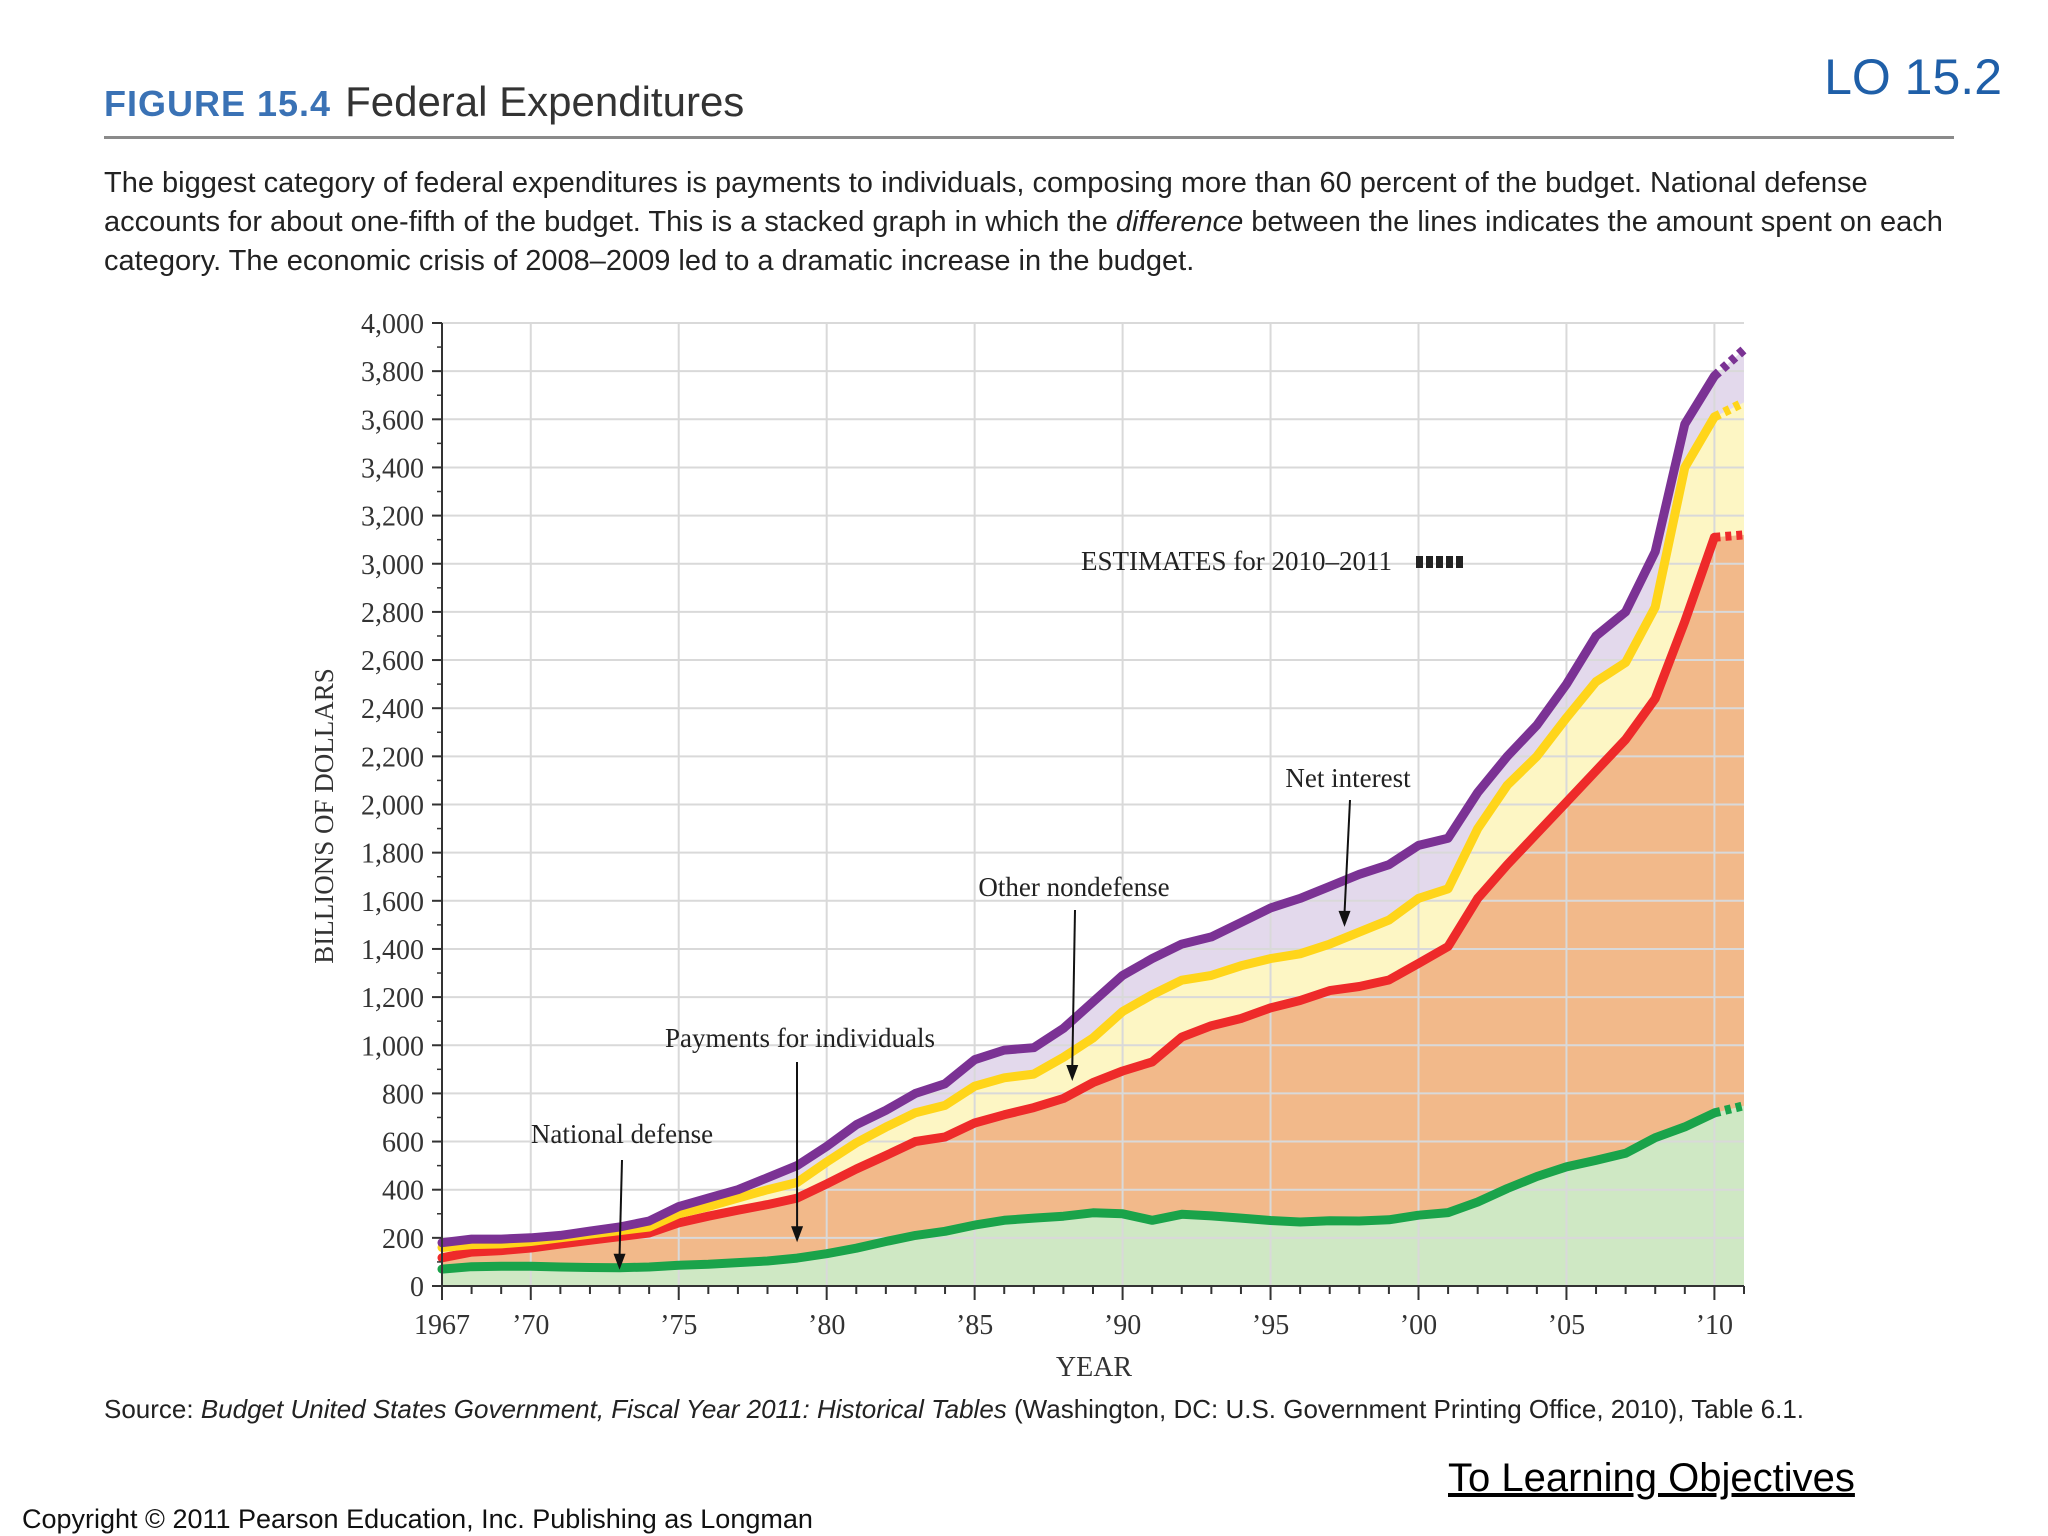  What do you see at coordinates (392, 854) in the screenshot?
I see `y-tick-label: 1,800` at bounding box center [392, 854].